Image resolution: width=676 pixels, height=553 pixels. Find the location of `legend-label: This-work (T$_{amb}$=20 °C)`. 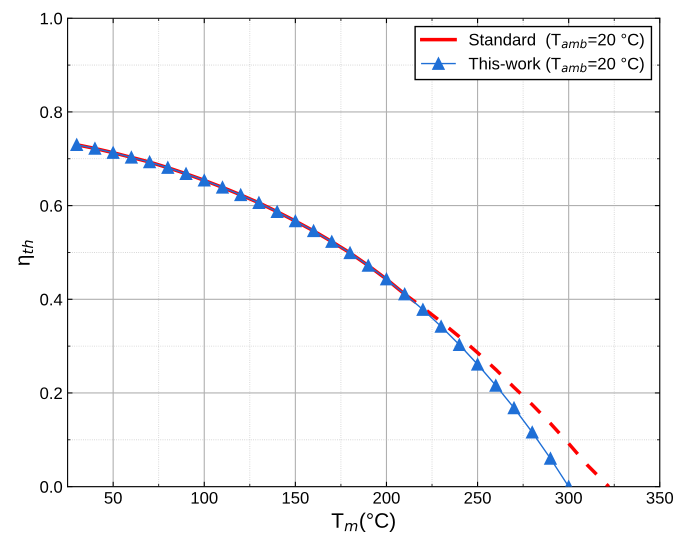

legend-label: This-work (T$_{amb}$=20 °C) is located at coordinates (556, 65).